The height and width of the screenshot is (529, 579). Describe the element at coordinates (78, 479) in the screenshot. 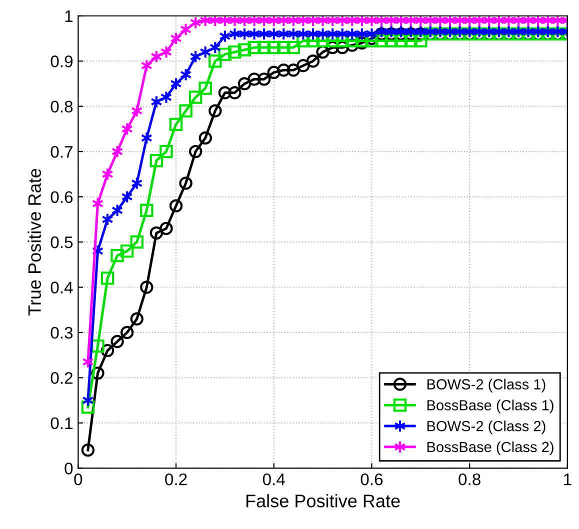

I see `x-tick-label: 0` at that location.